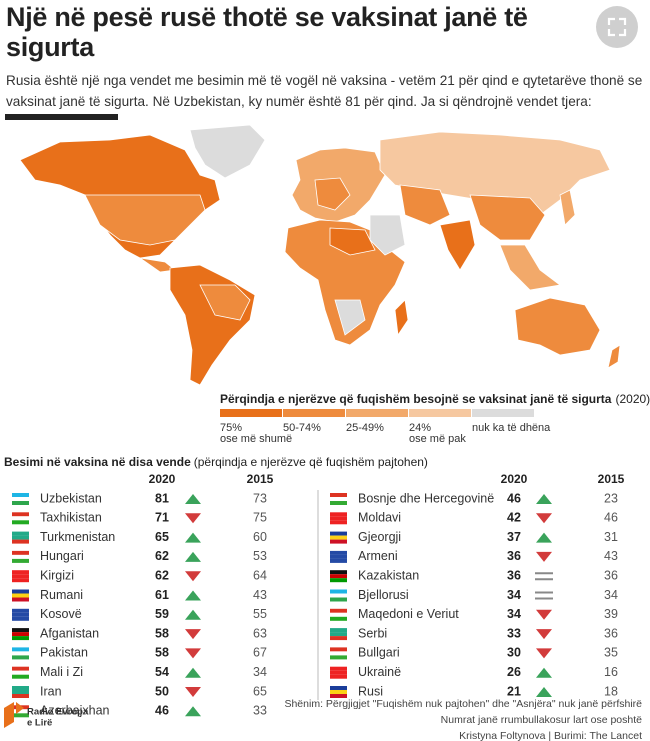 The height and width of the screenshot is (741, 650). I want to click on value-2020: 54, so click(162, 672).